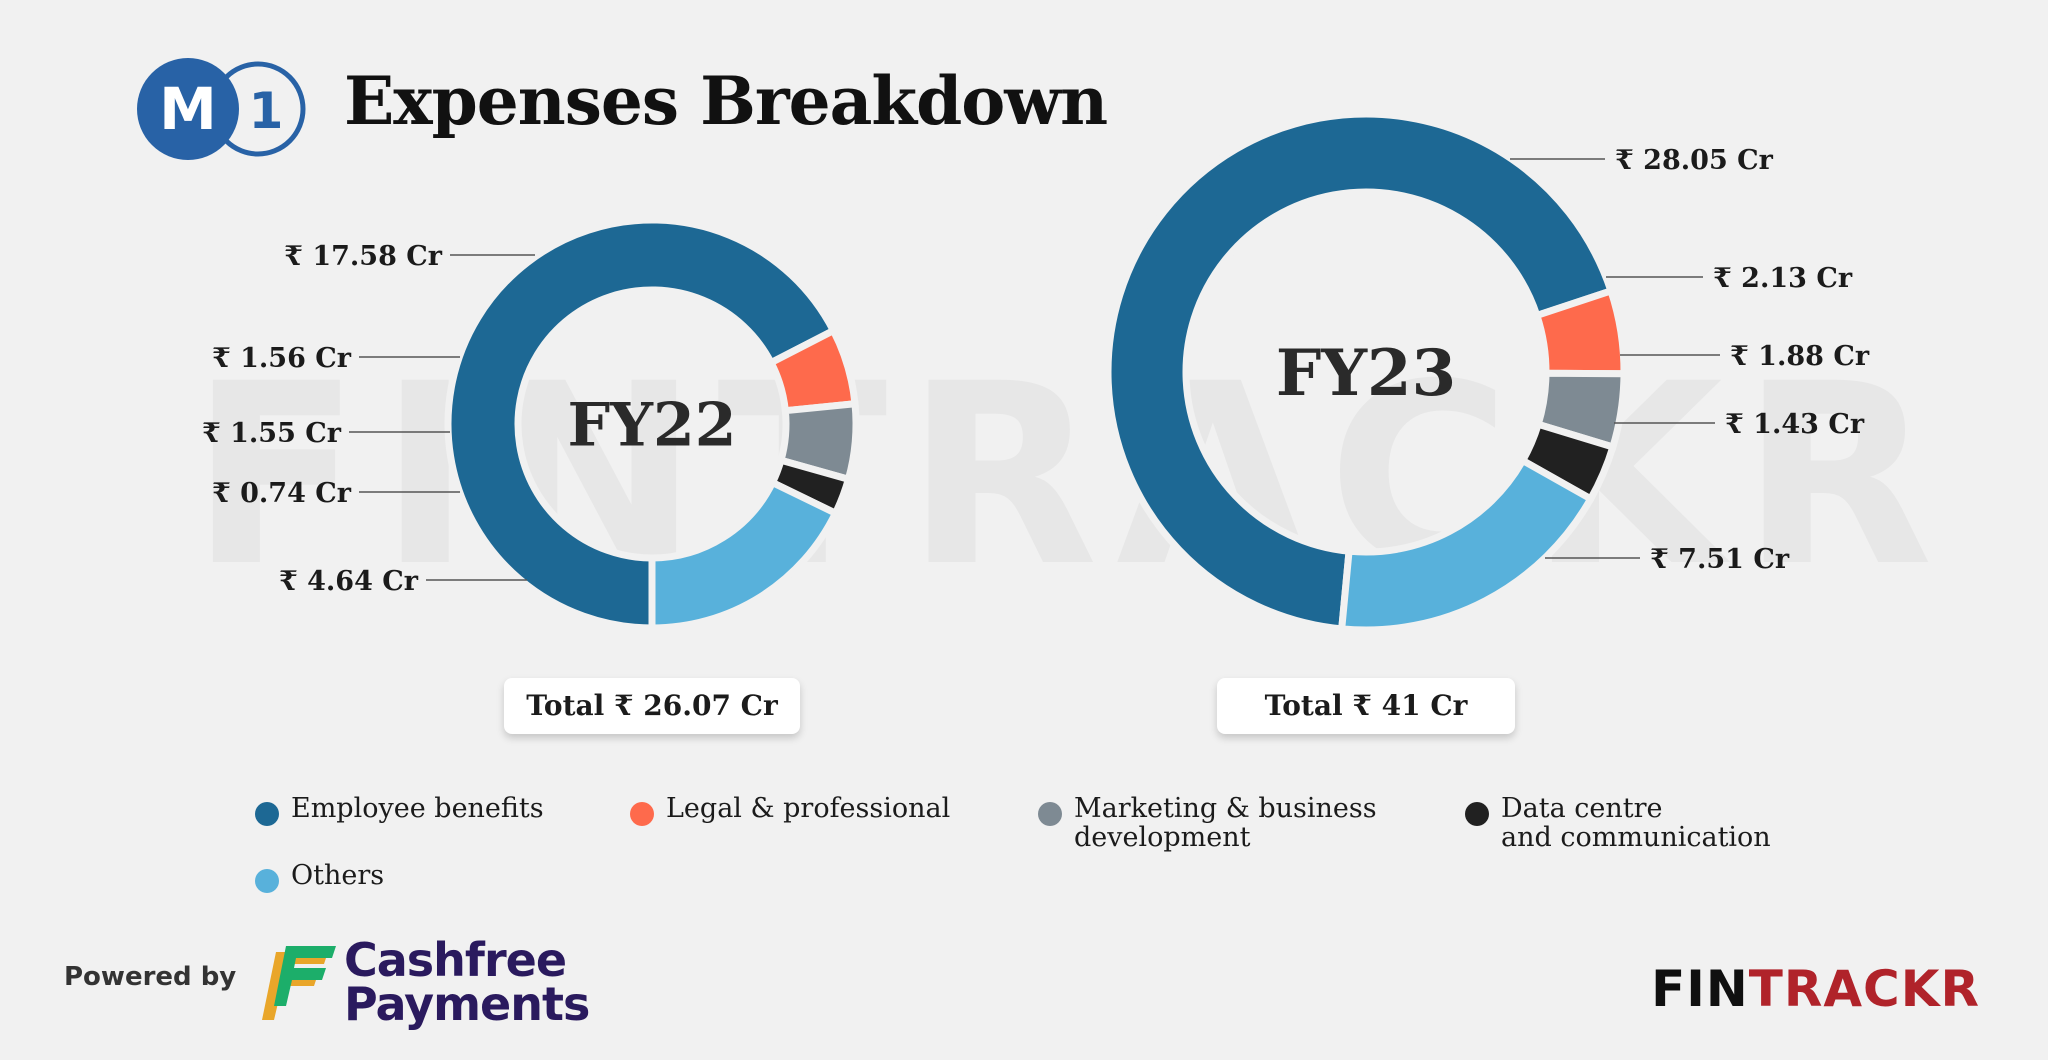  Describe the element at coordinates (808, 808) in the screenshot. I see `legend-label: Legal & professional` at that location.